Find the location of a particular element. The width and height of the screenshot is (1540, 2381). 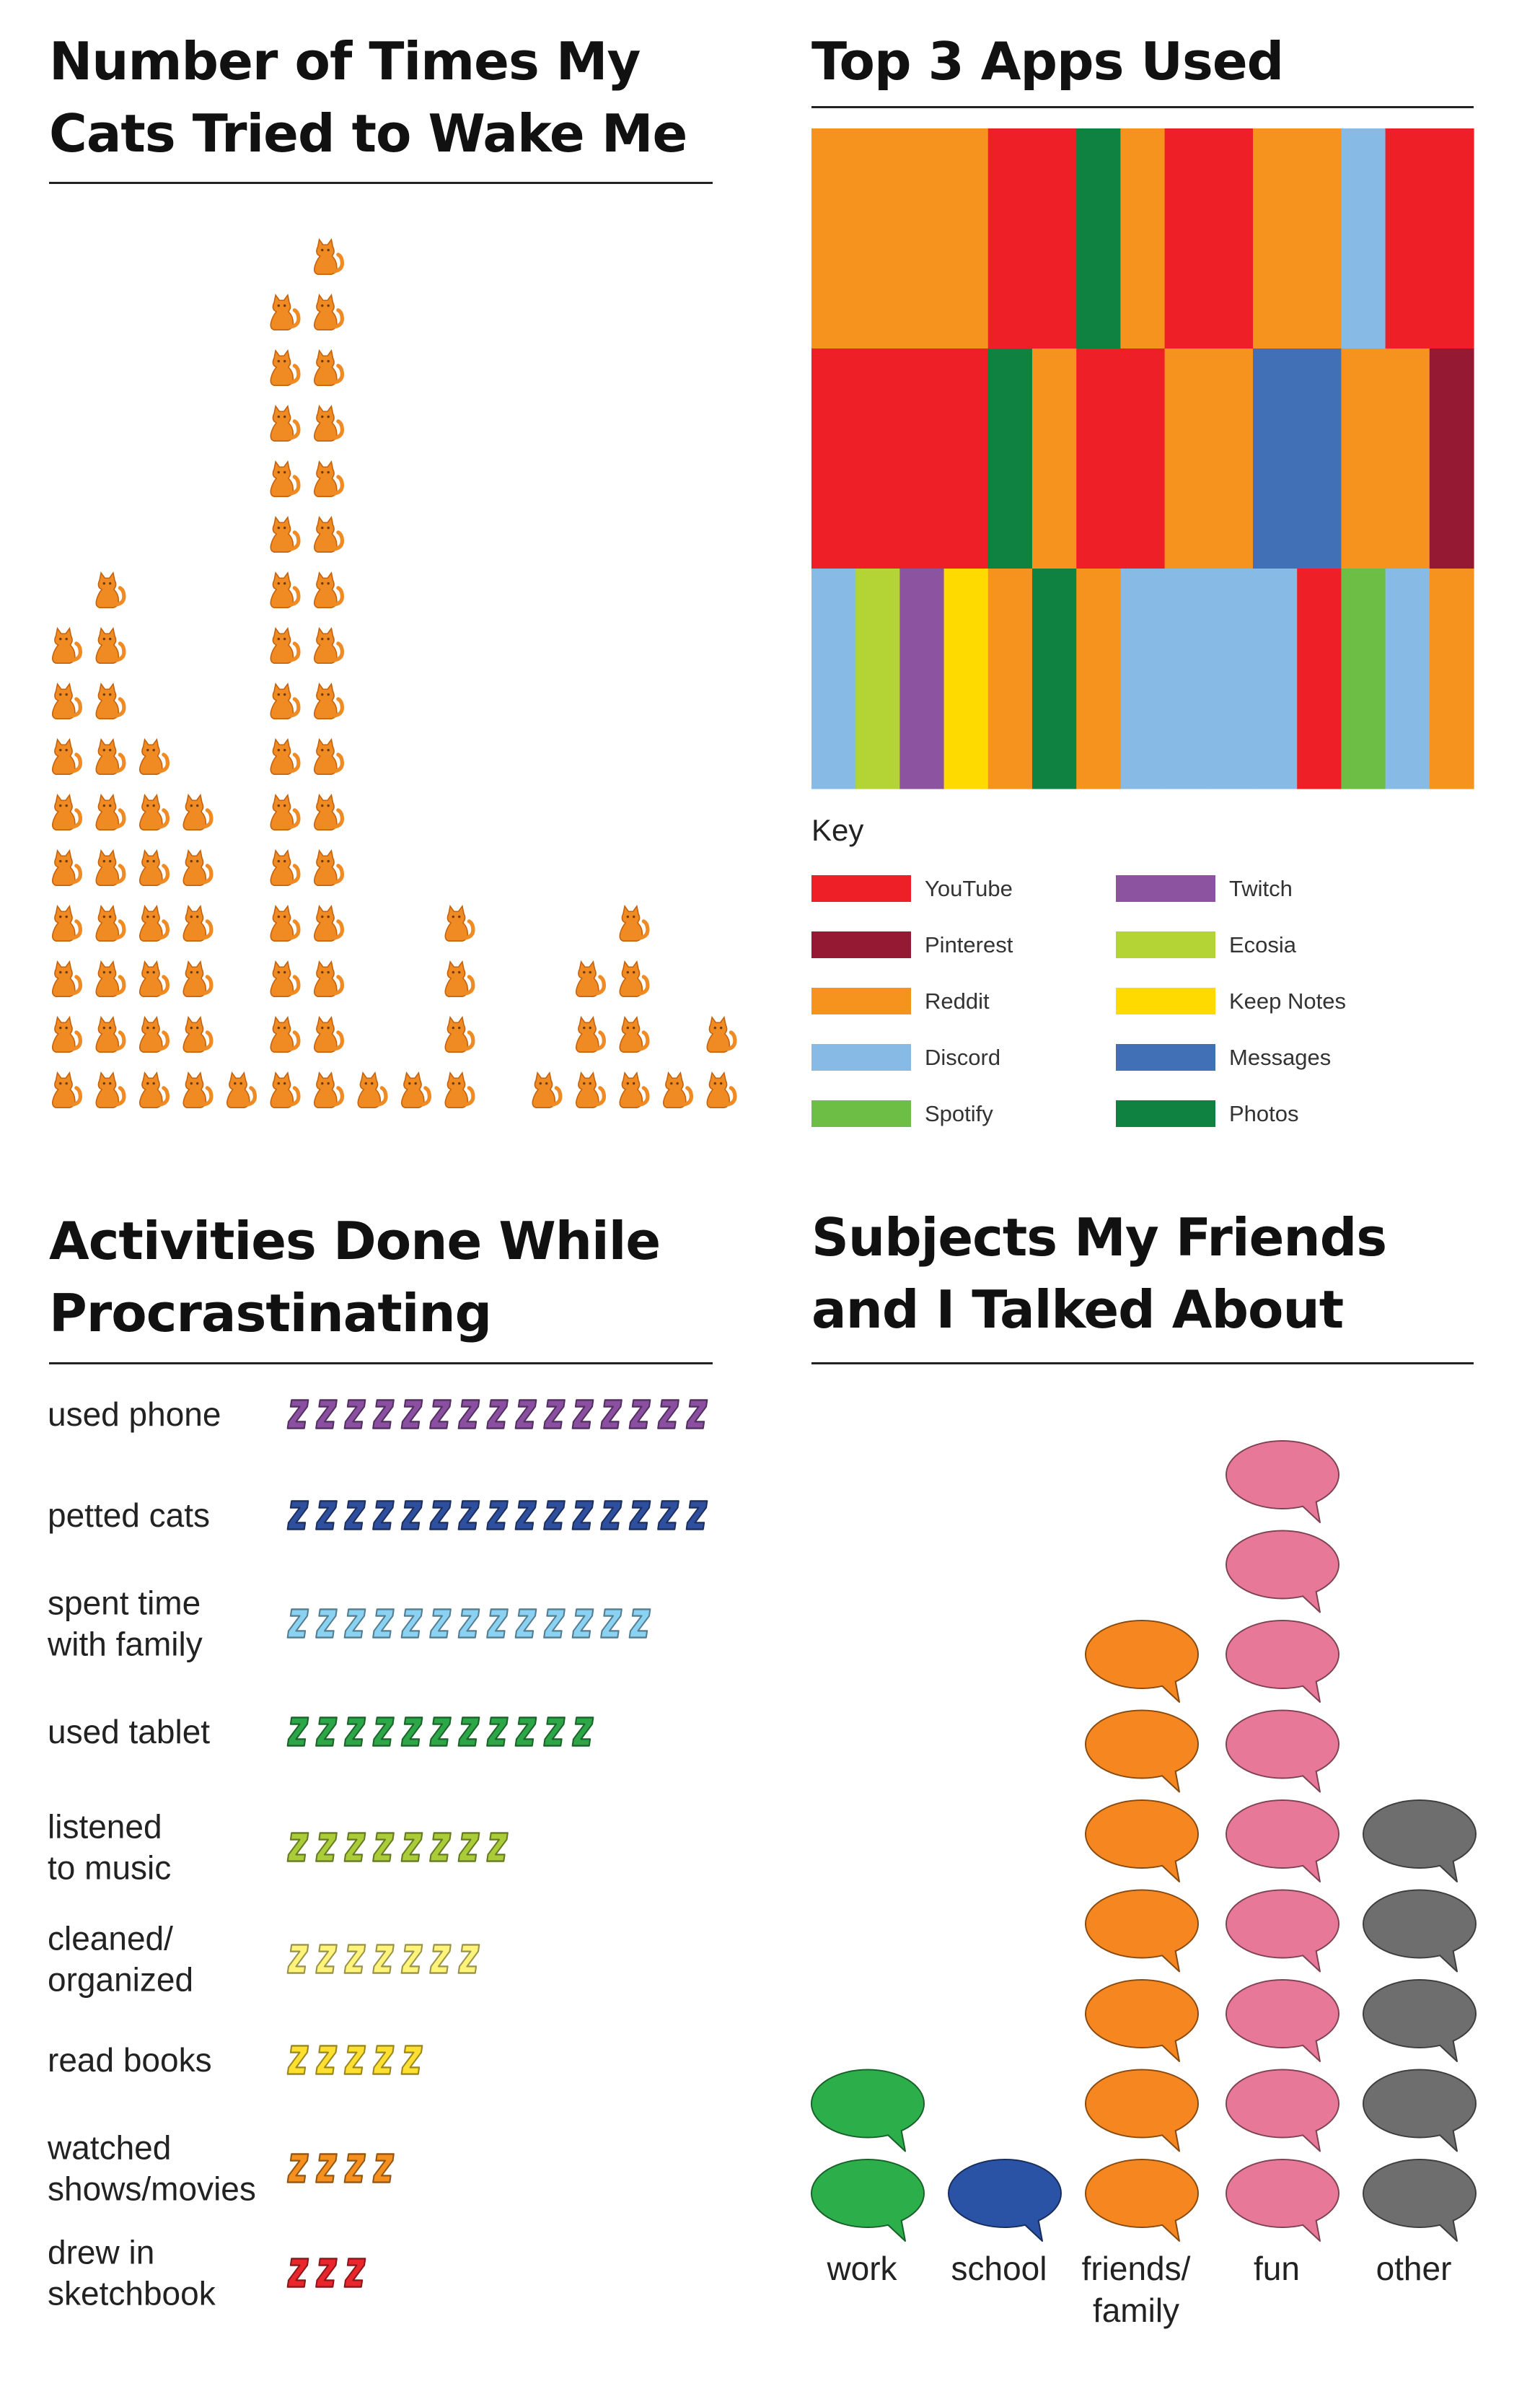

legend-item: Keep Notes is located at coordinates (1231, 1001).